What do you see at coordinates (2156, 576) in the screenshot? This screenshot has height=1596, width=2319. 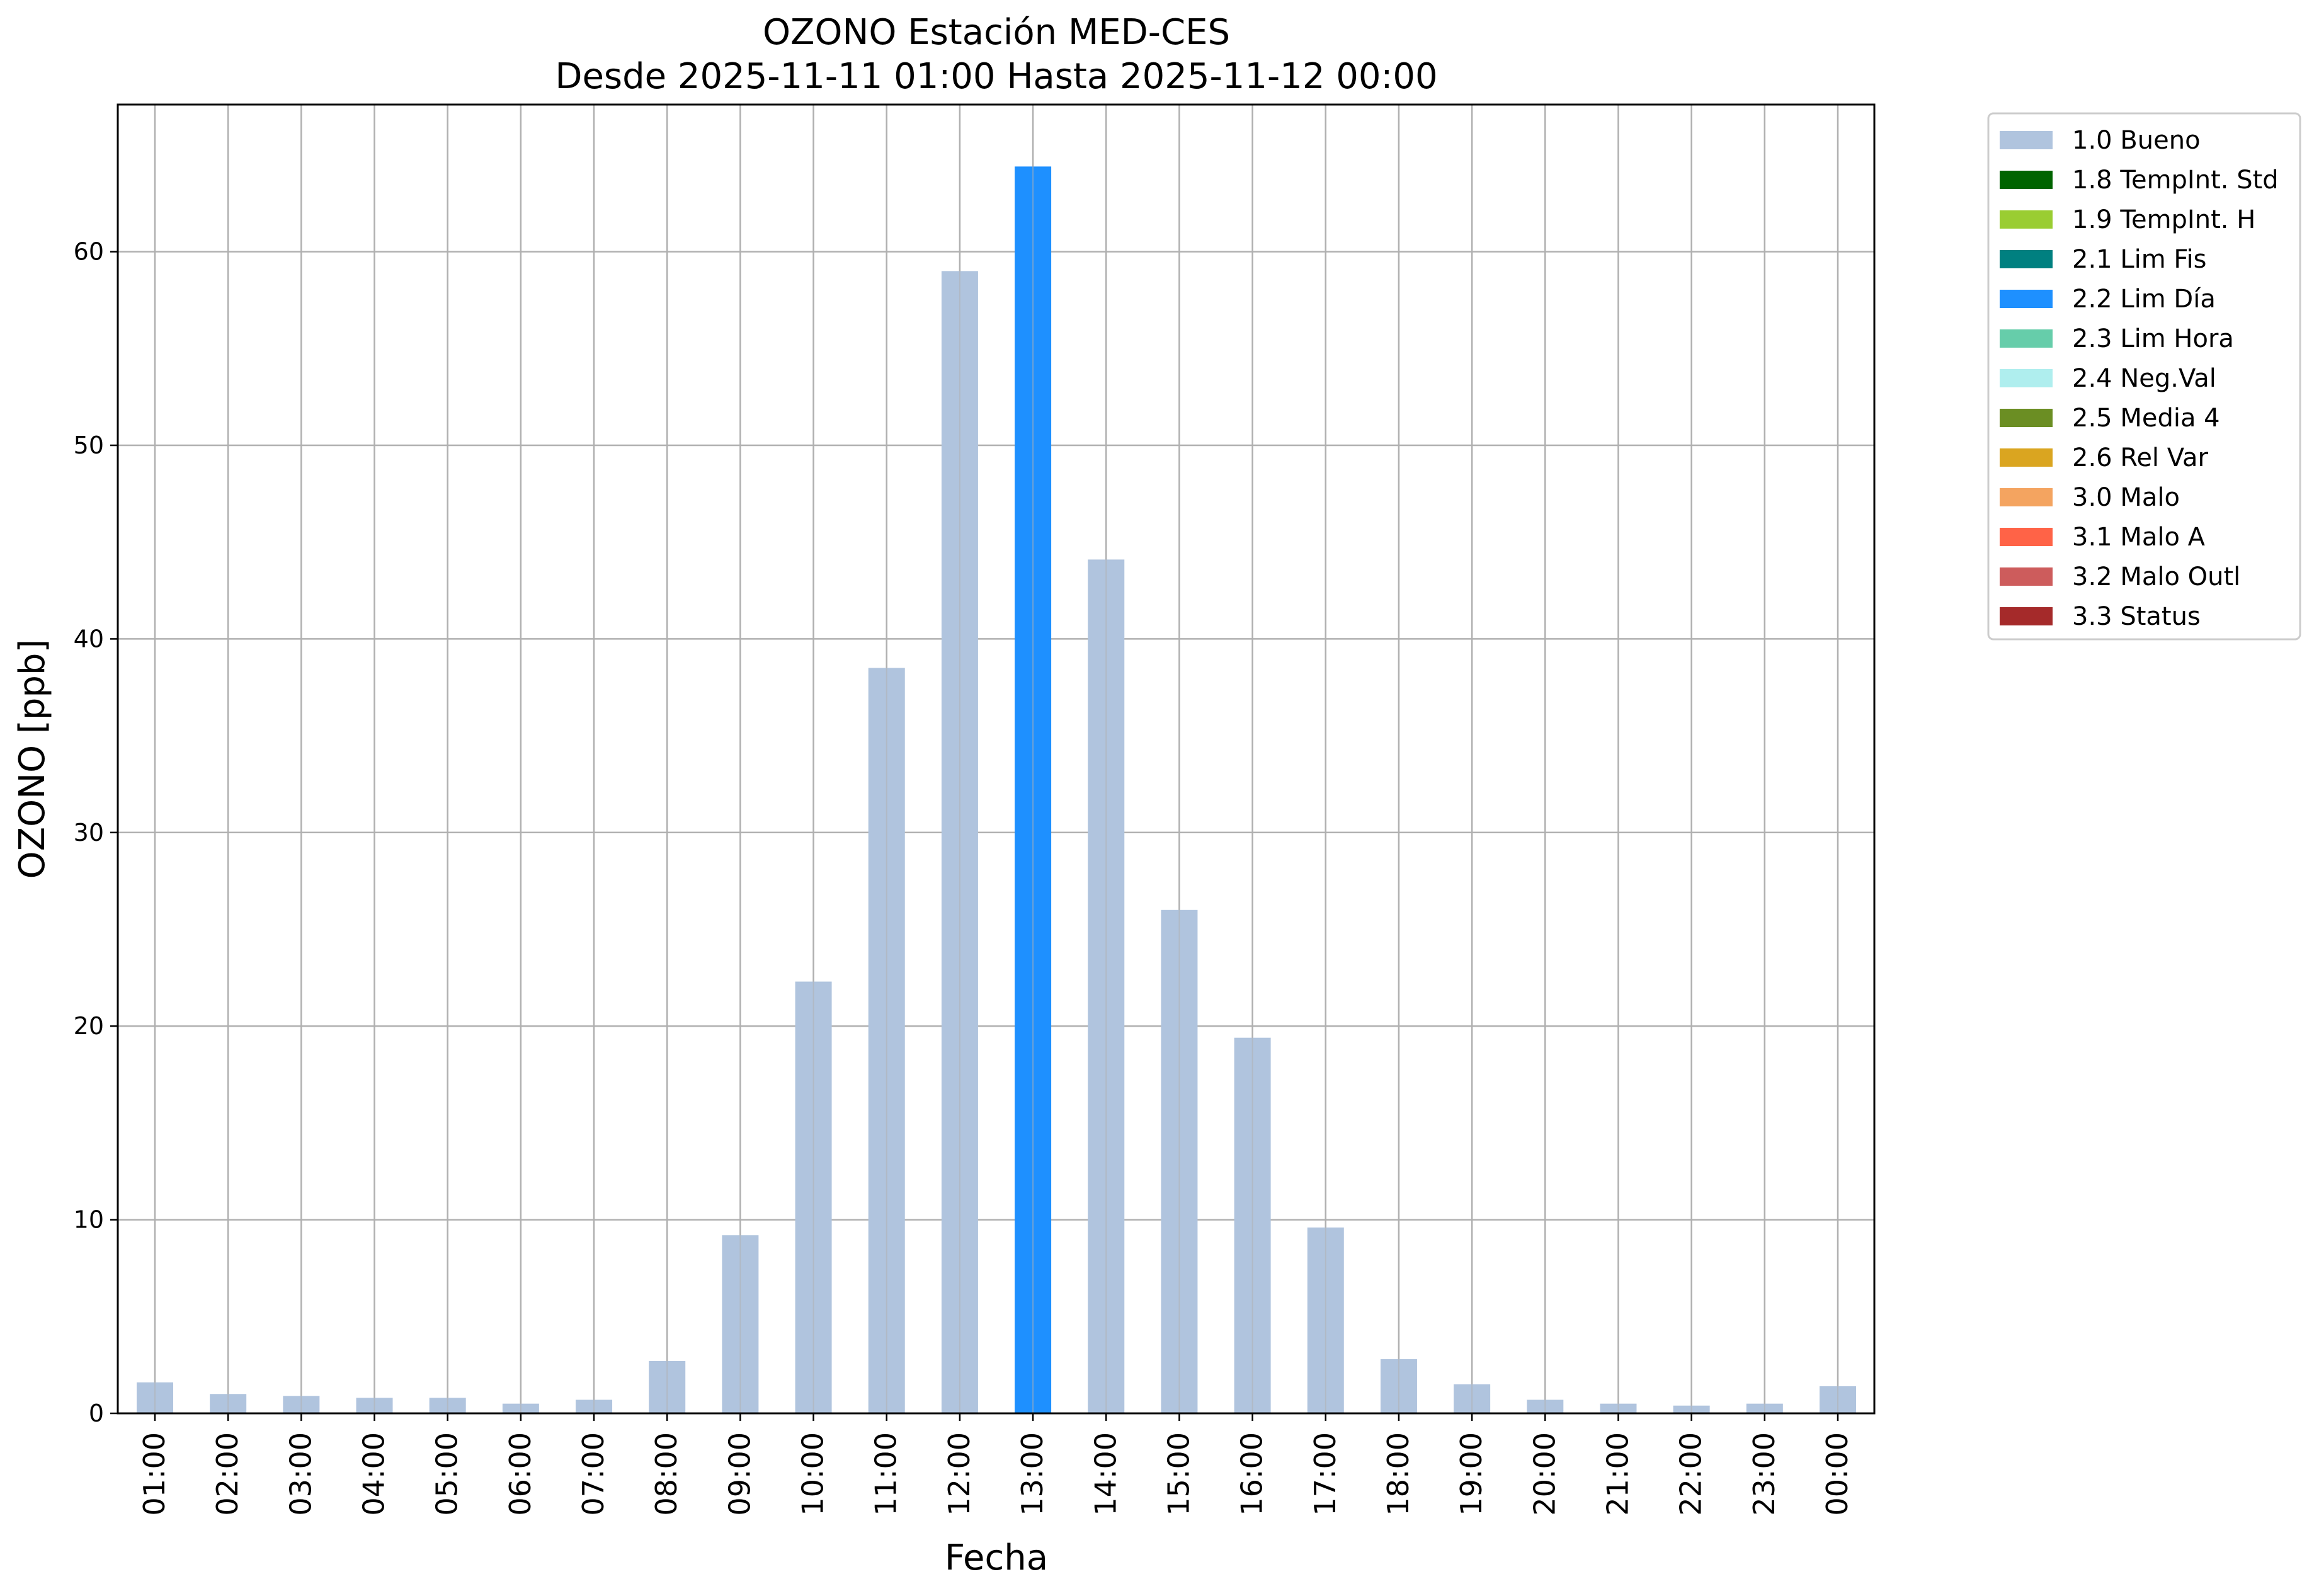 I see `legend-label: 3.2 Malo Outl` at bounding box center [2156, 576].